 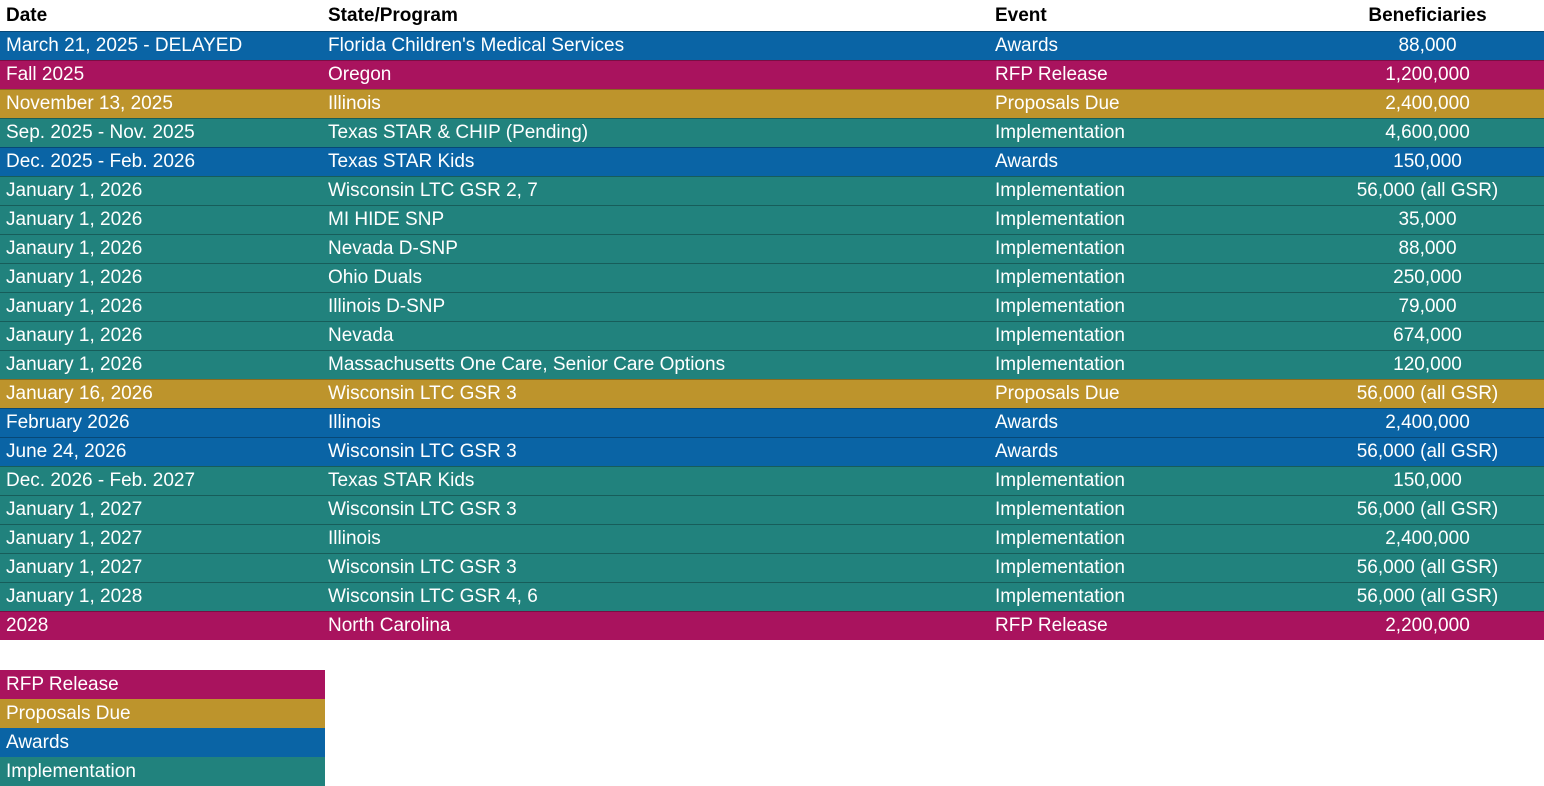 I want to click on beneficiaries-cell: 1,200,000, so click(x=1427, y=74).